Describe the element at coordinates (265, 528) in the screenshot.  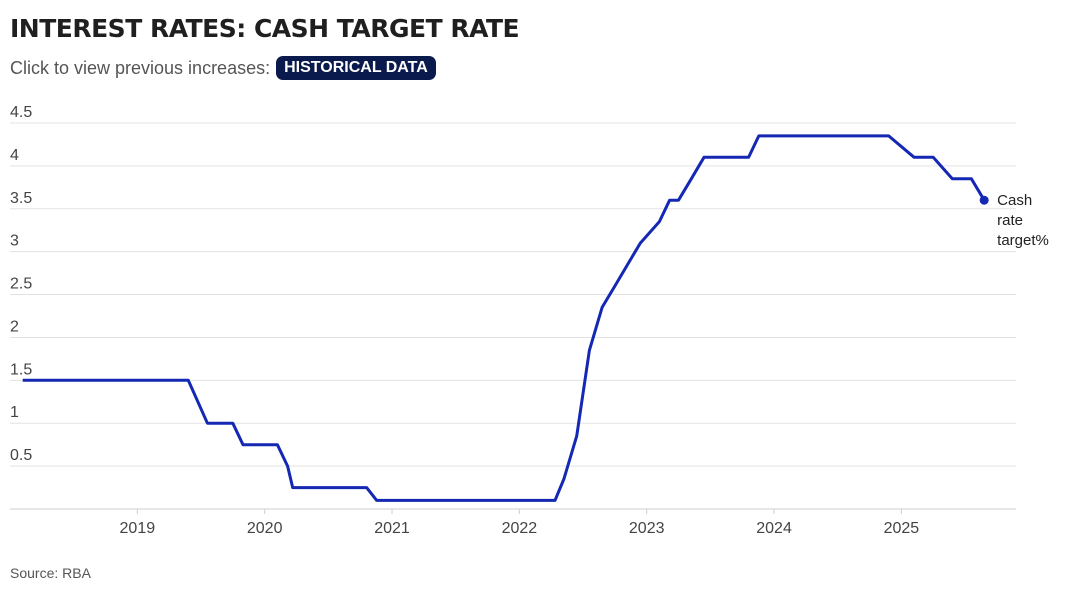
I see `x-tick-label: 2020` at that location.